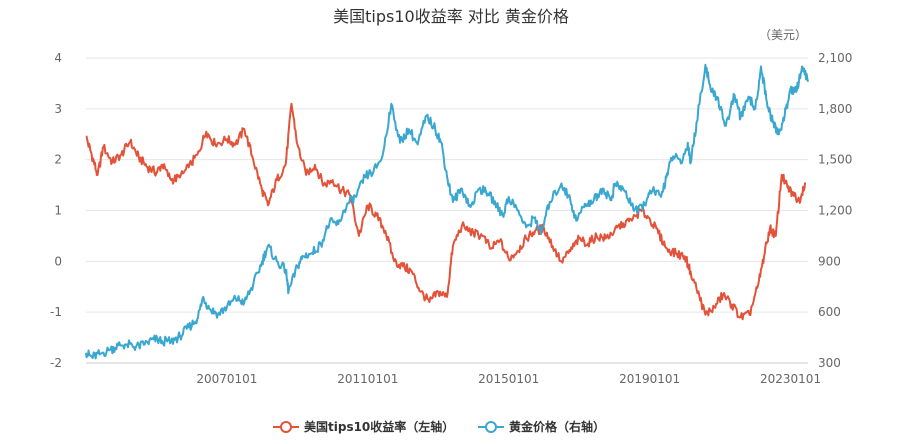  What do you see at coordinates (557, 426) in the screenshot?
I see `legend-label-gold: 黄金价格（右轴）` at bounding box center [557, 426].